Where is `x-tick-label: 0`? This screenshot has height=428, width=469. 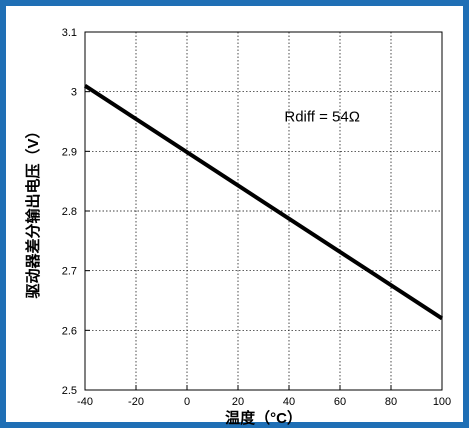
x-tick-label: 0 is located at coordinates (187, 402).